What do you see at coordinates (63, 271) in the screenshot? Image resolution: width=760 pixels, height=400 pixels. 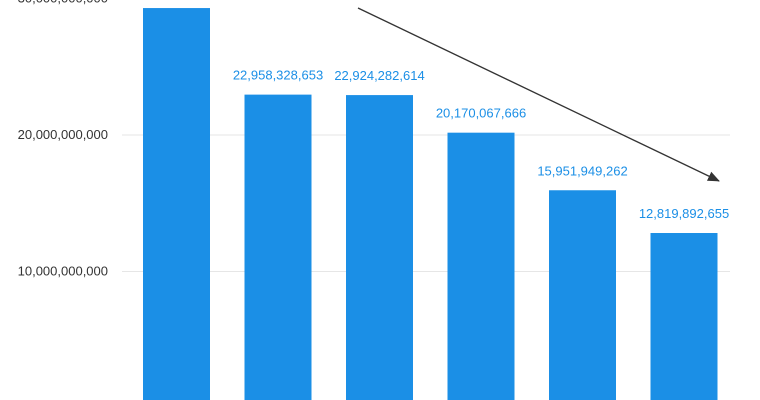 I see `y-tick-label: 10,000,000,000` at bounding box center [63, 271].